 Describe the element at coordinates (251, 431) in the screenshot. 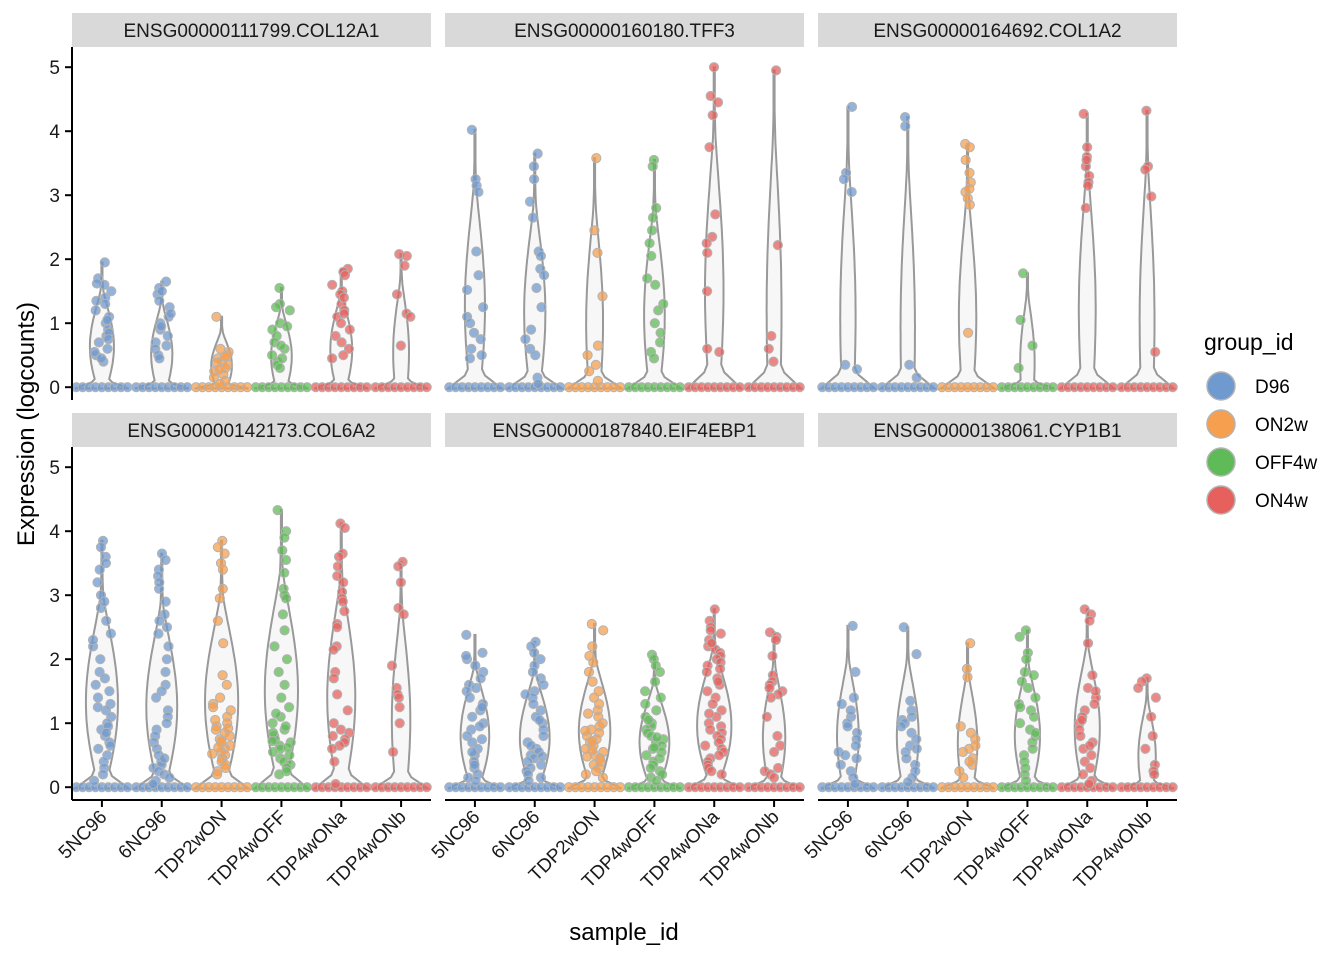

I see `facet-strip-label: ENSG00000142173.COL6A2` at that location.